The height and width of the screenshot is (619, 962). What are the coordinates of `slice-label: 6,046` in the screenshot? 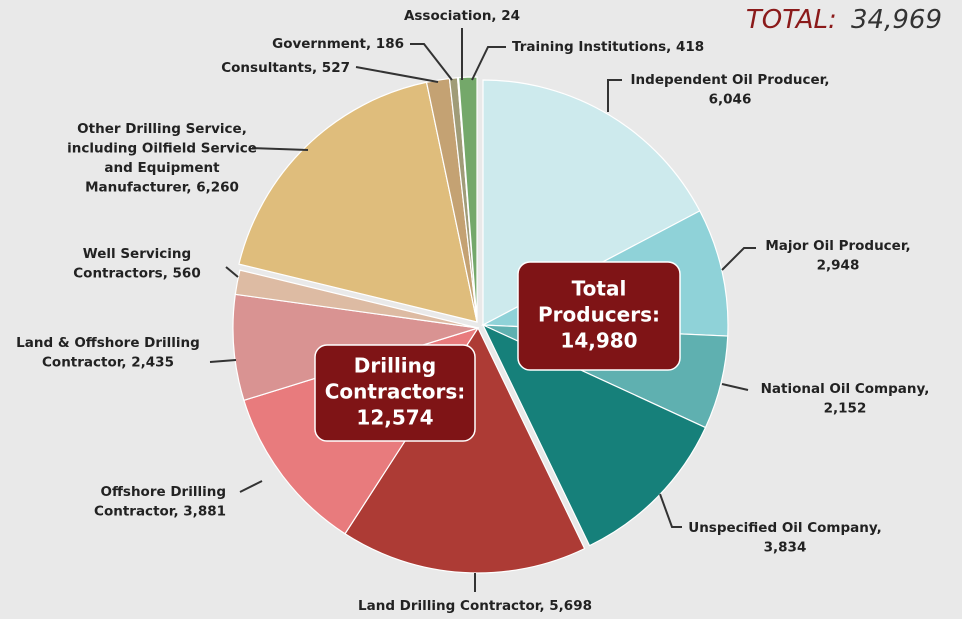 It's located at (730, 100).